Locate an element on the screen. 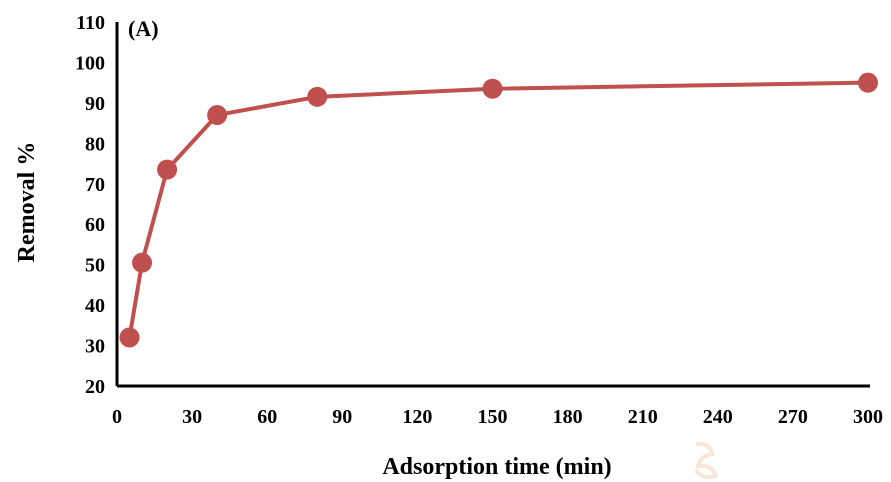 This screenshot has height=482, width=891. x-tick-label: 240 is located at coordinates (718, 417).